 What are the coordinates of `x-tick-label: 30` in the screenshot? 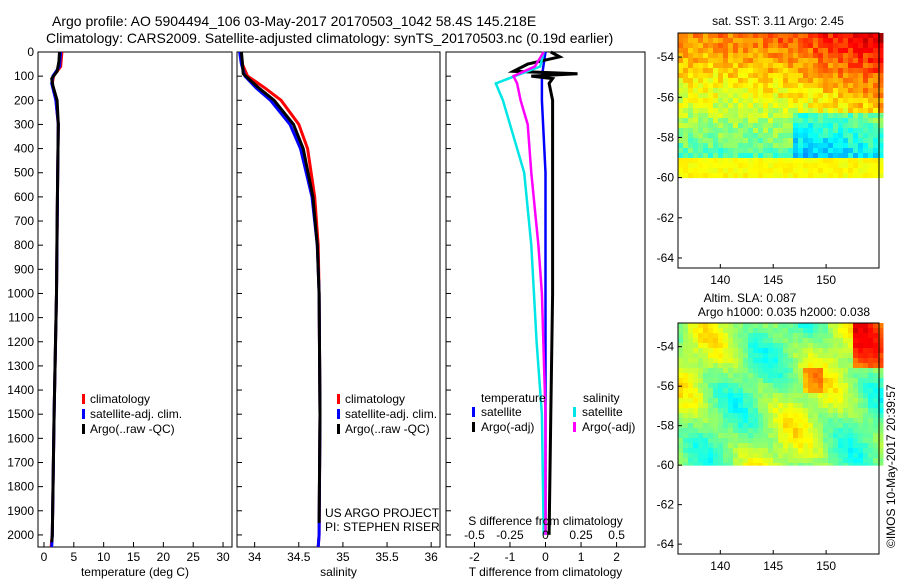 It's located at (223, 557).